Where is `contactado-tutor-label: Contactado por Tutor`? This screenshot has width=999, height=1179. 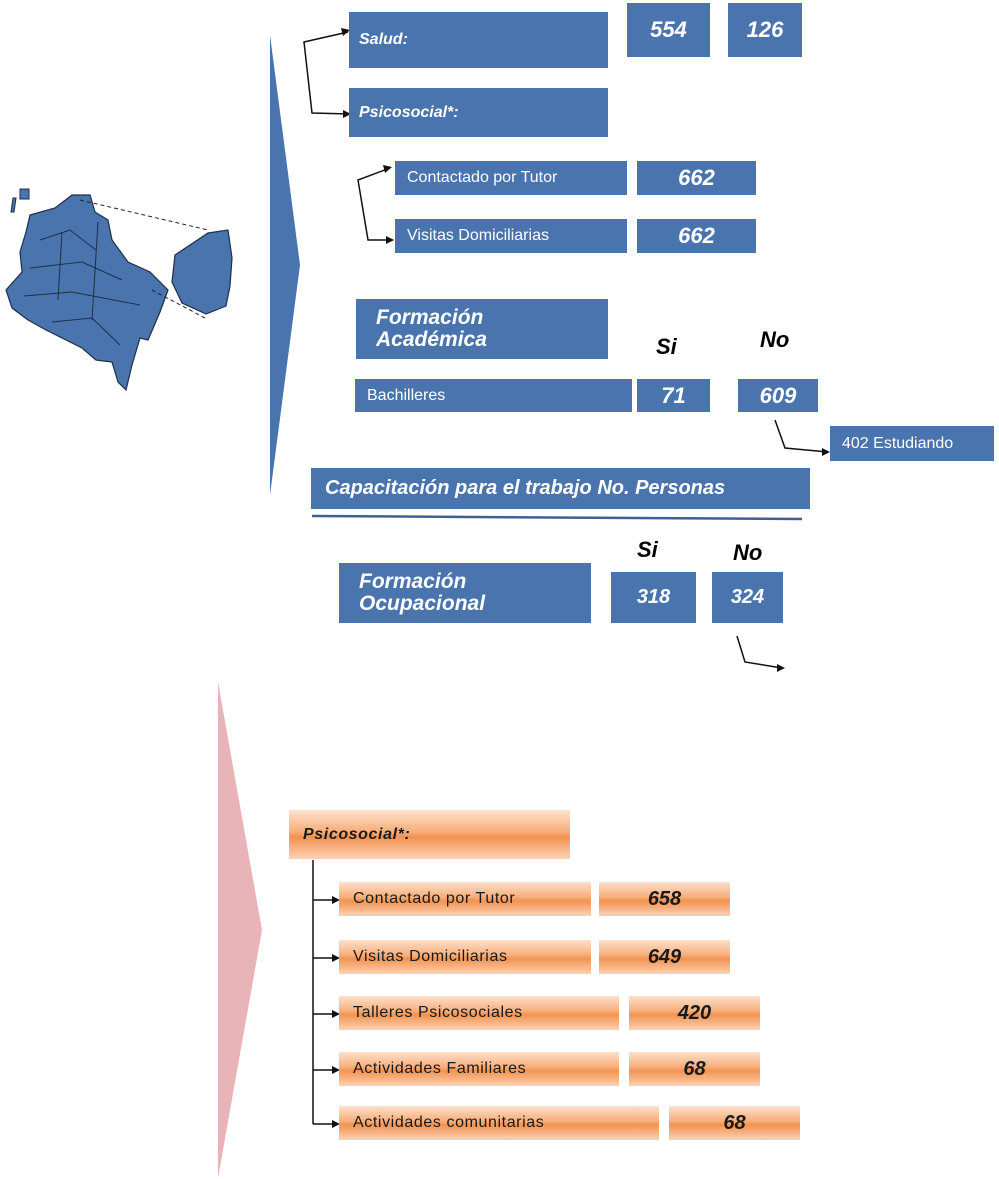 contactado-tutor-label: Contactado por Tutor is located at coordinates (482, 177).